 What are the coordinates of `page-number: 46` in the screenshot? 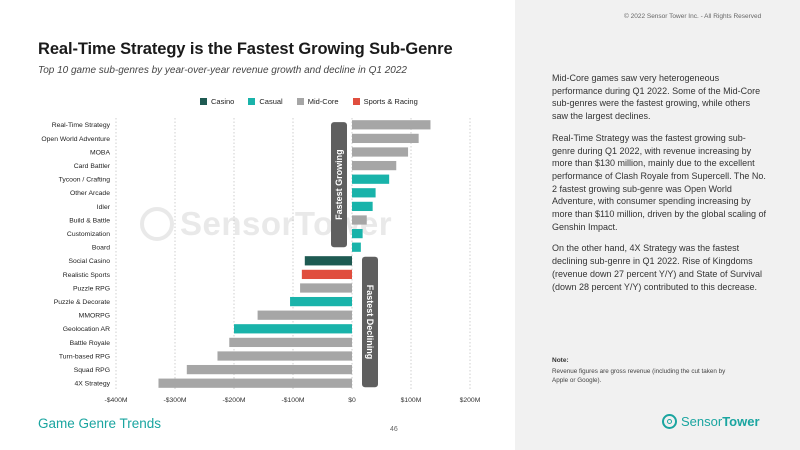 It's located at (394, 429).